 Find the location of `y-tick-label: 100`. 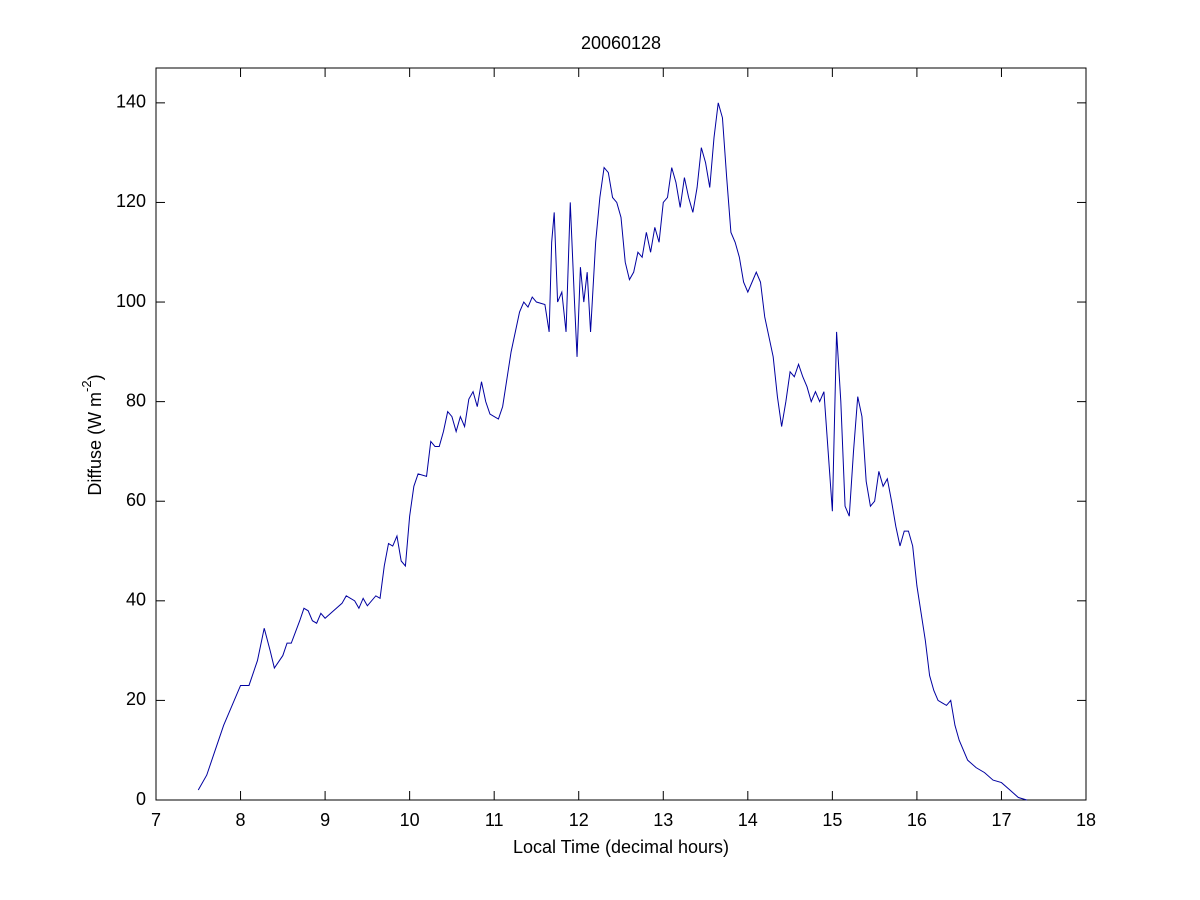

y-tick-label: 100 is located at coordinates (131, 301).